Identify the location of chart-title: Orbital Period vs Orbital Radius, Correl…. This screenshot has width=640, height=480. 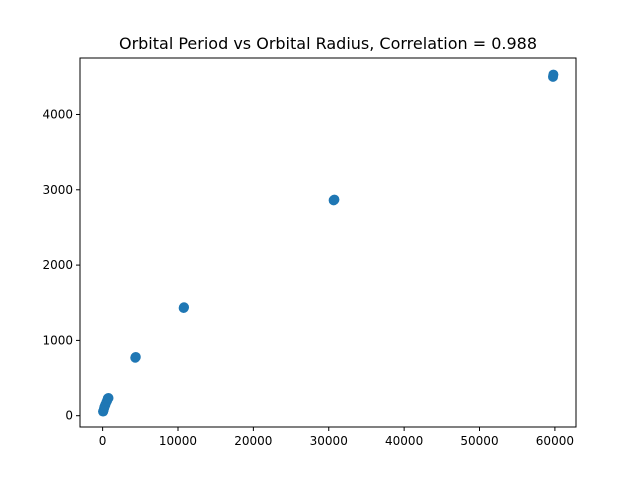
(328, 43).